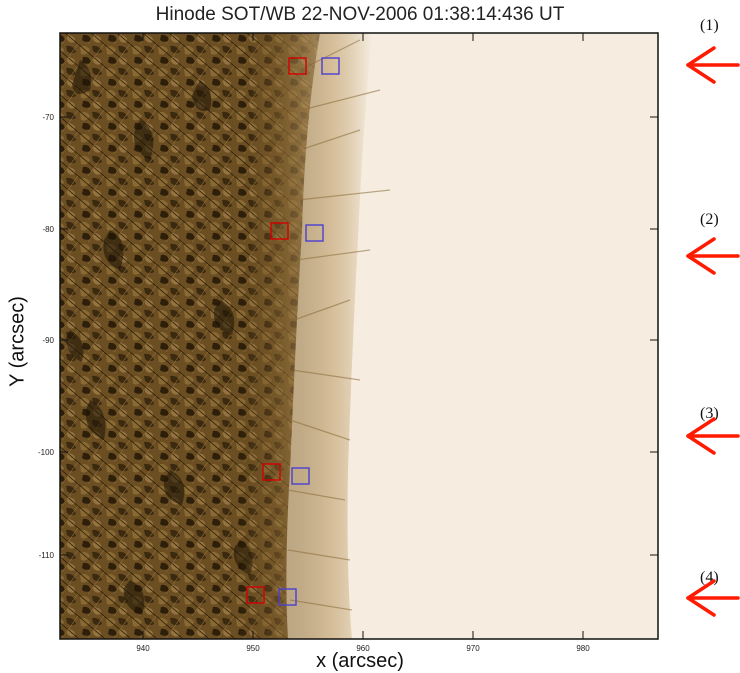  What do you see at coordinates (17, 341) in the screenshot?
I see `y-axis-label: Y (arcsec)` at bounding box center [17, 341].